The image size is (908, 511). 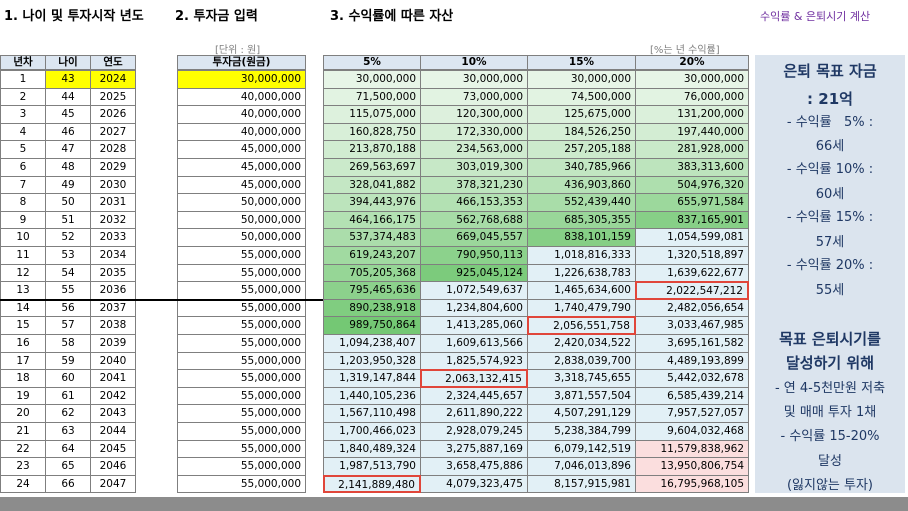 What do you see at coordinates (372, 290) in the screenshot?
I see `cell: 795,465,636` at bounding box center [372, 290].